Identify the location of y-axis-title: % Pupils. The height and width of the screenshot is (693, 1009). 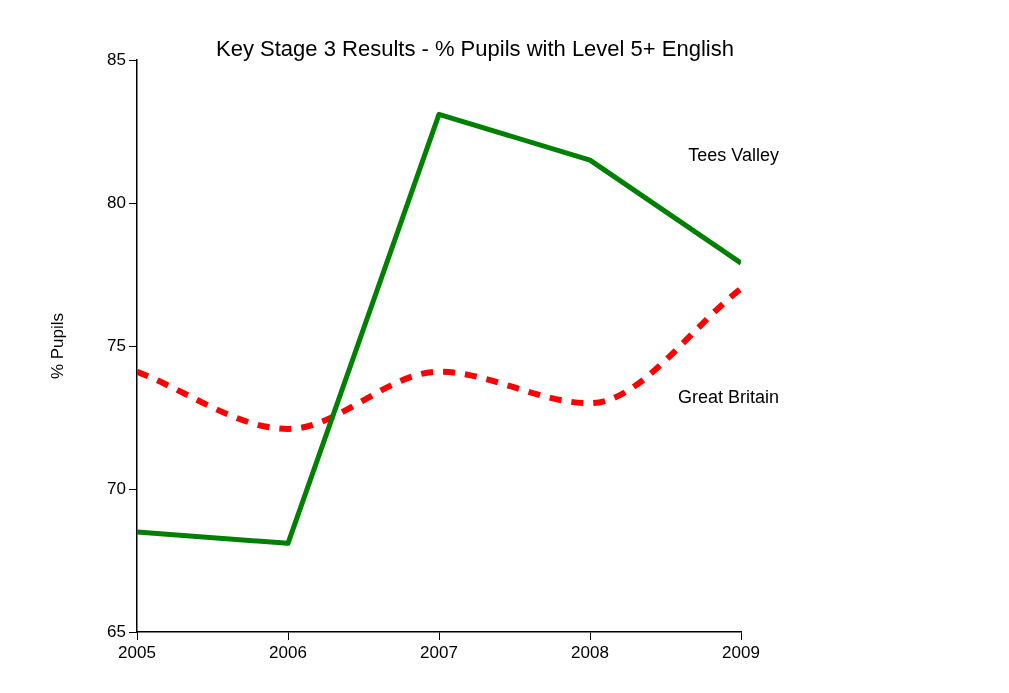
(57, 346).